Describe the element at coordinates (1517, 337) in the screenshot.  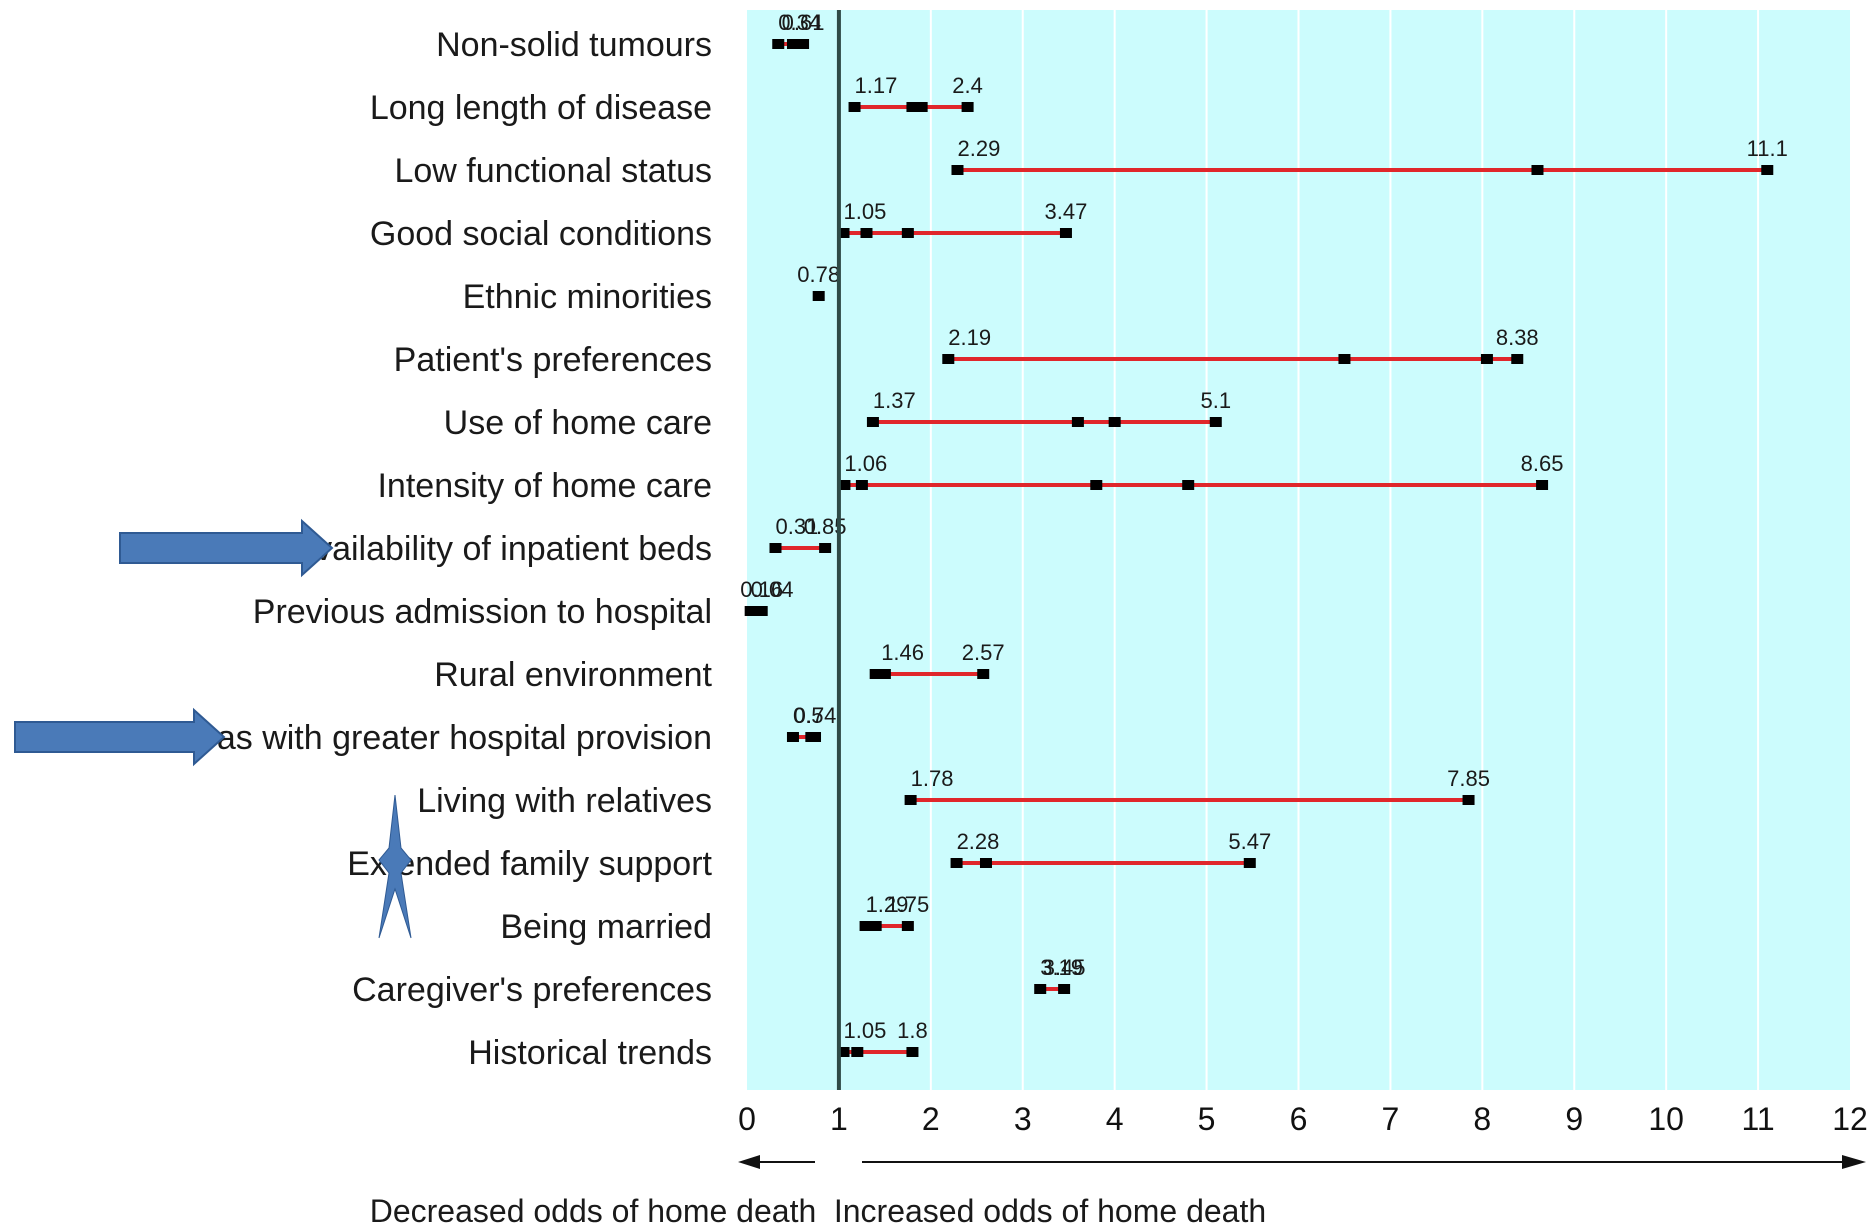
I see `high-value-label: 8.38` at that location.